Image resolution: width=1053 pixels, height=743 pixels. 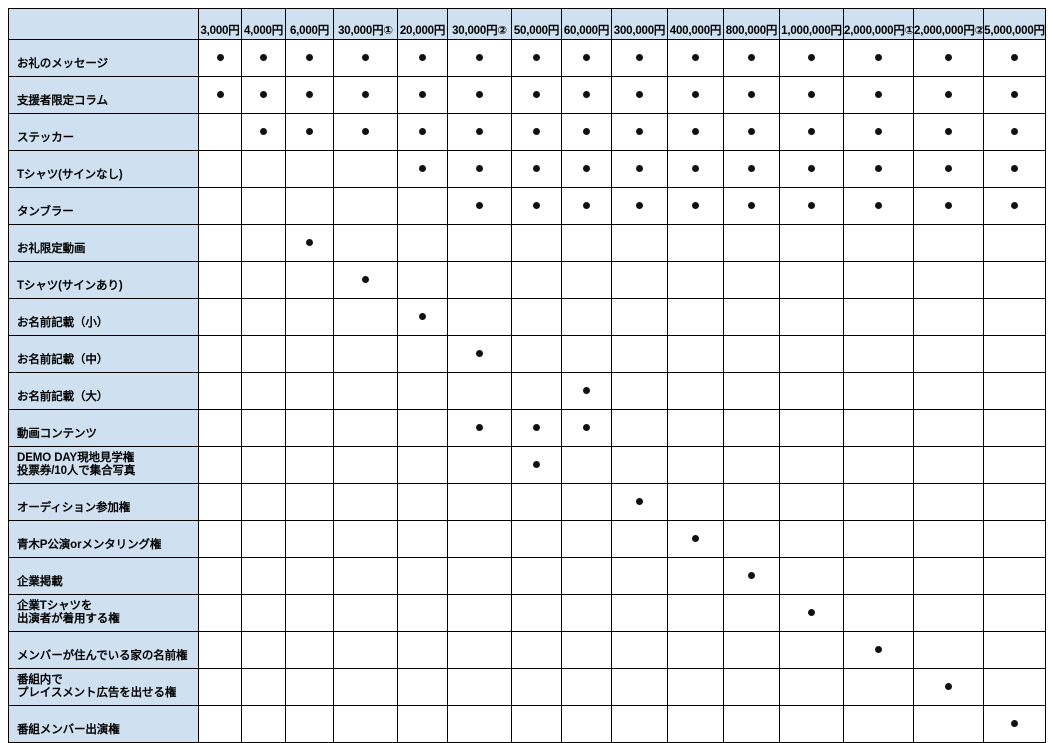 I want to click on table-row: Tシャツ(サインあり), so click(x=527, y=280).